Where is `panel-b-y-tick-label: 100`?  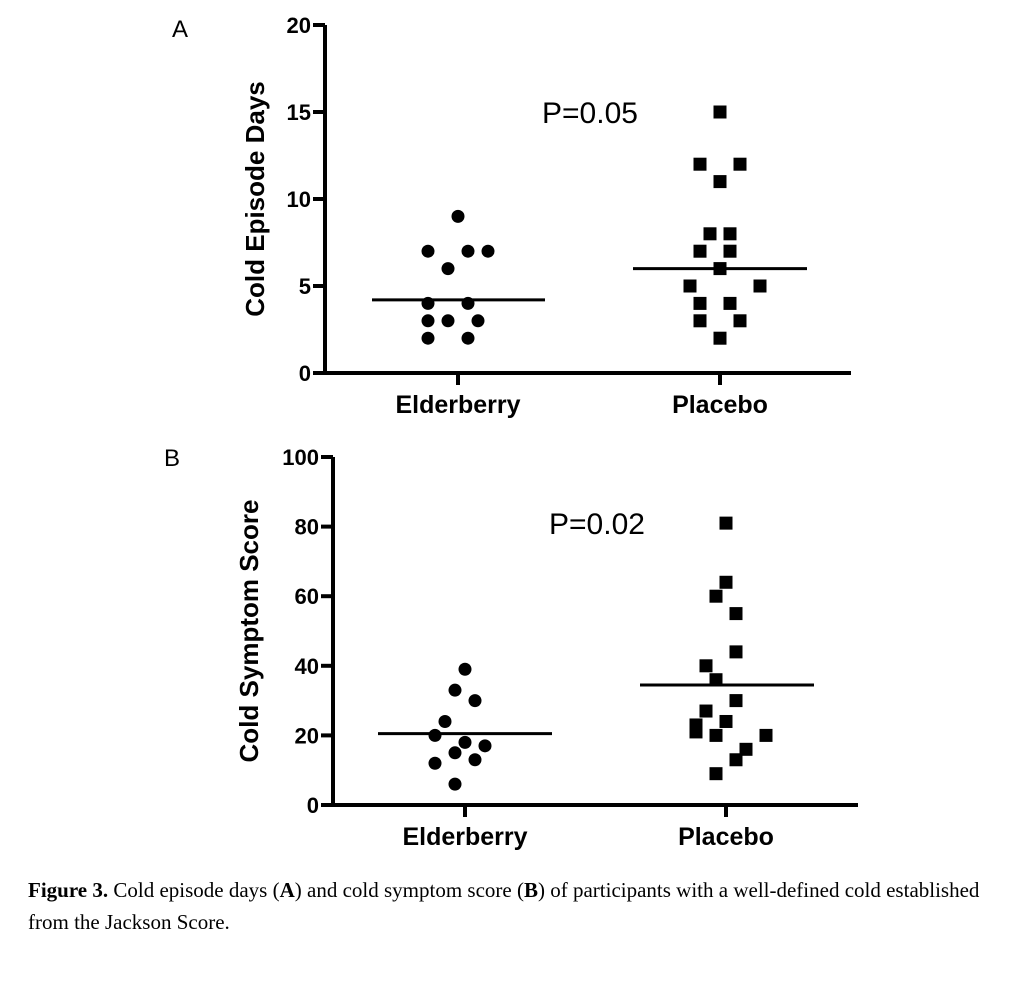
panel-b-y-tick-label: 100 is located at coordinates (300, 457).